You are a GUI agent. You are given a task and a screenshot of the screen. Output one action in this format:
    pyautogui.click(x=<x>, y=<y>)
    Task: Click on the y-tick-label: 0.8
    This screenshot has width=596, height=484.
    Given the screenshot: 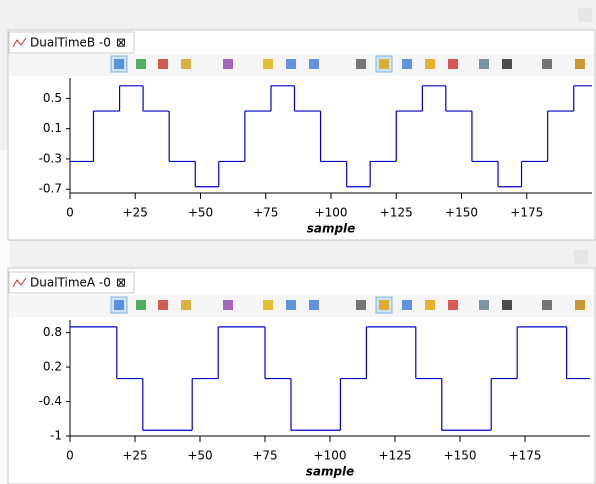 What is the action you would take?
    pyautogui.click(x=52, y=332)
    